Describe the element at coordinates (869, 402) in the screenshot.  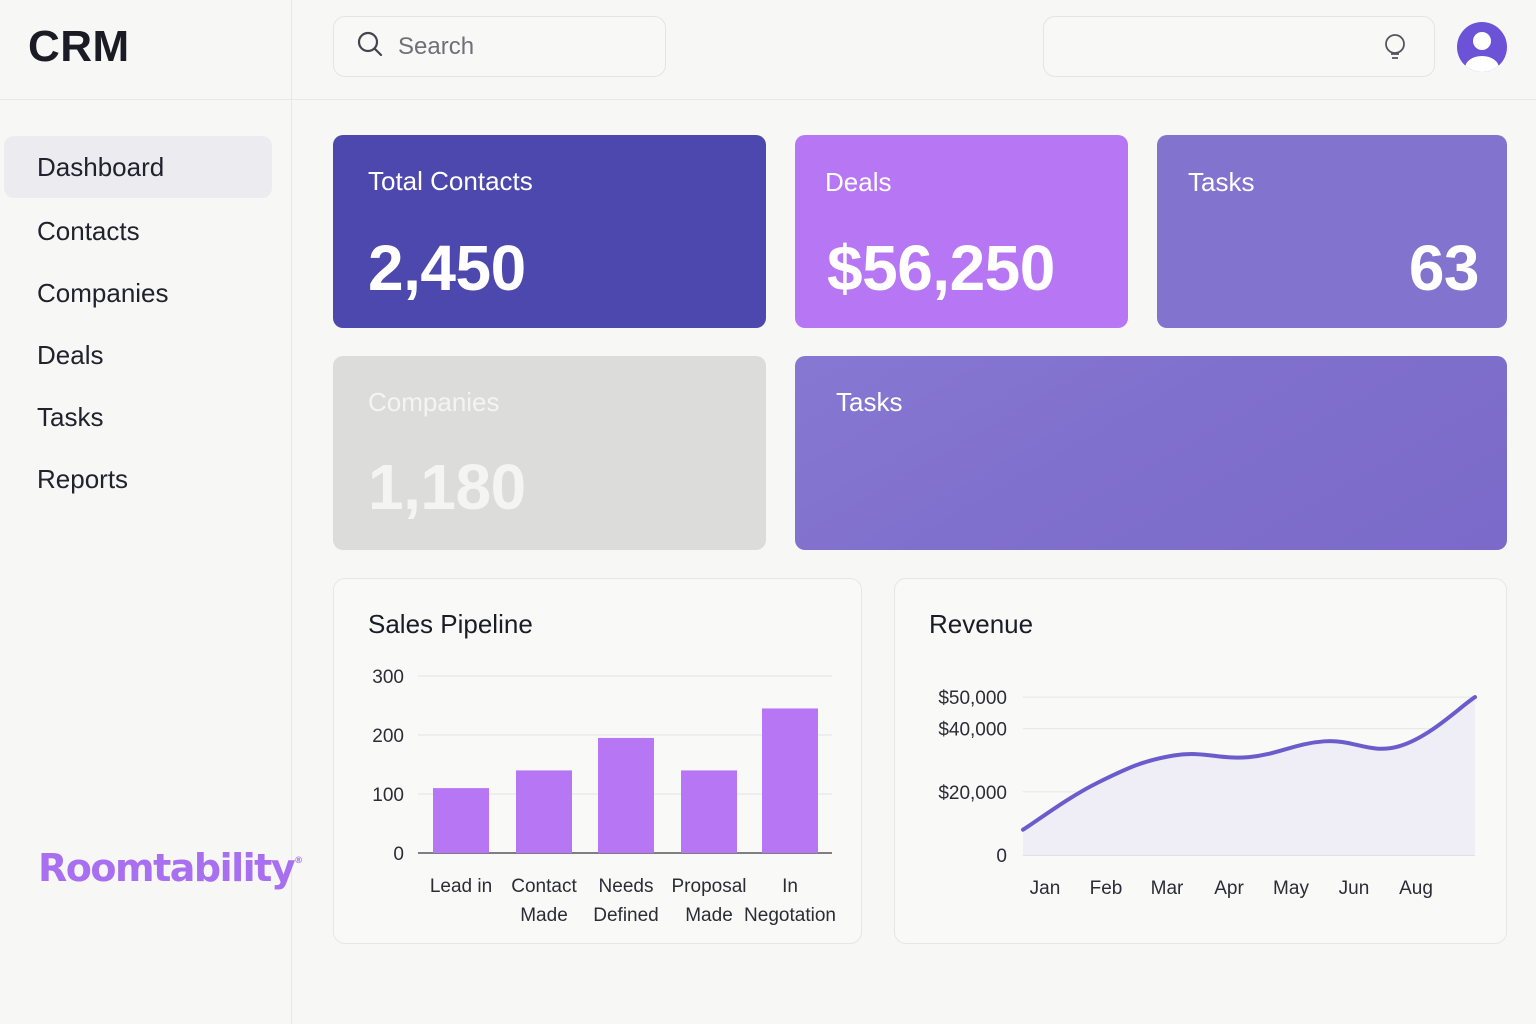
I see `tasks-wide-label: Tasks` at that location.